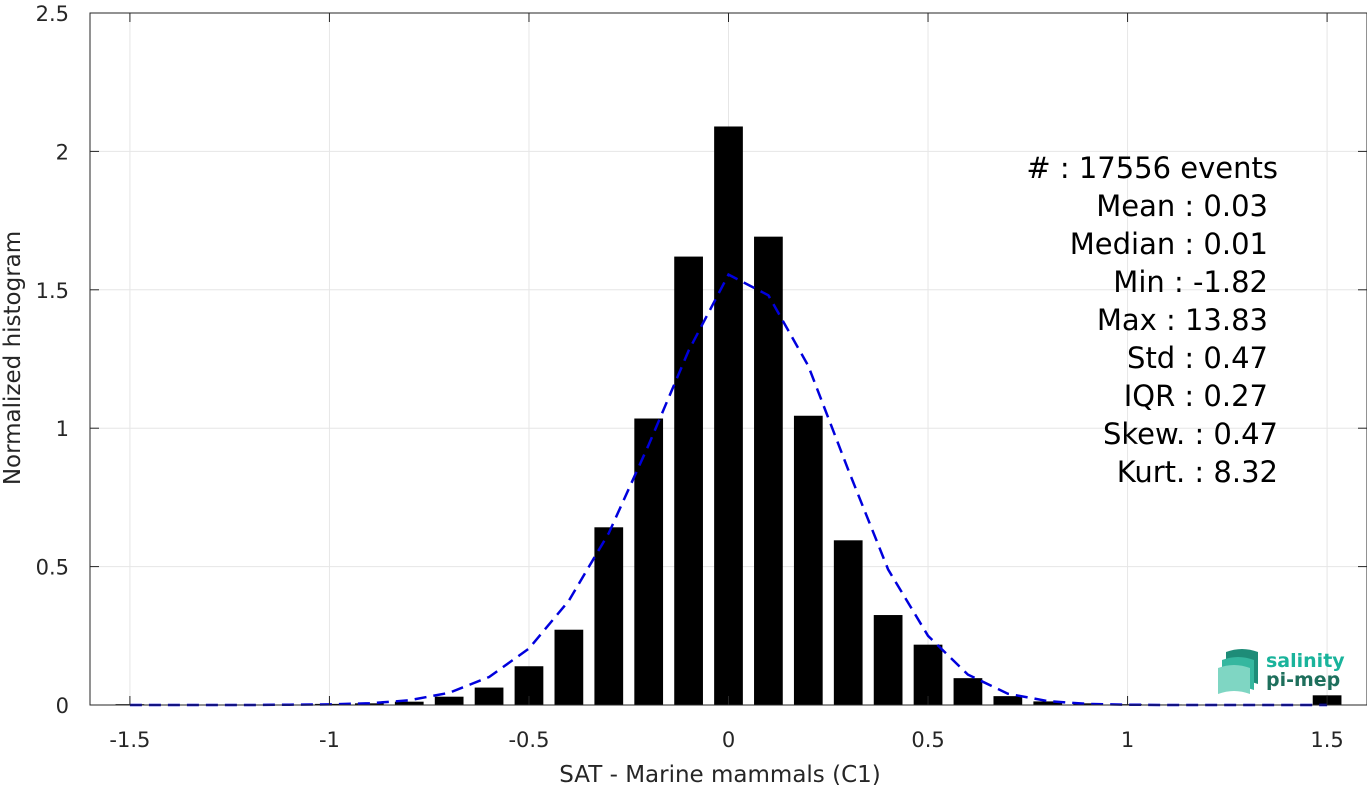 This screenshot has width=1367, height=785. I want to click on salinity-pimep-logo: salinity pi-mep, so click(1281, 671).